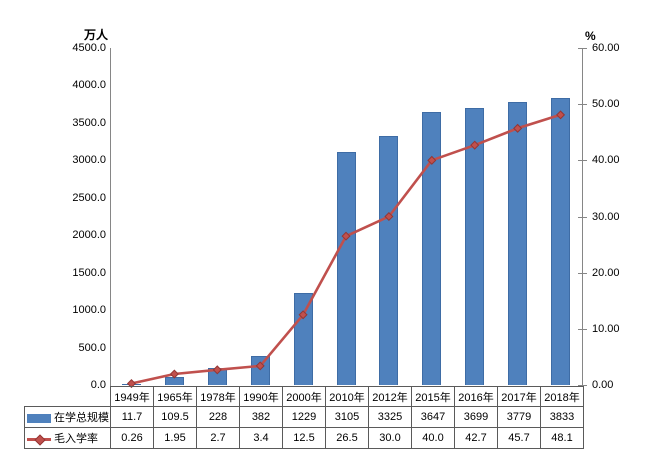  What do you see at coordinates (390, 438) in the screenshot?
I see `table-value-cell: 30.0` at bounding box center [390, 438].